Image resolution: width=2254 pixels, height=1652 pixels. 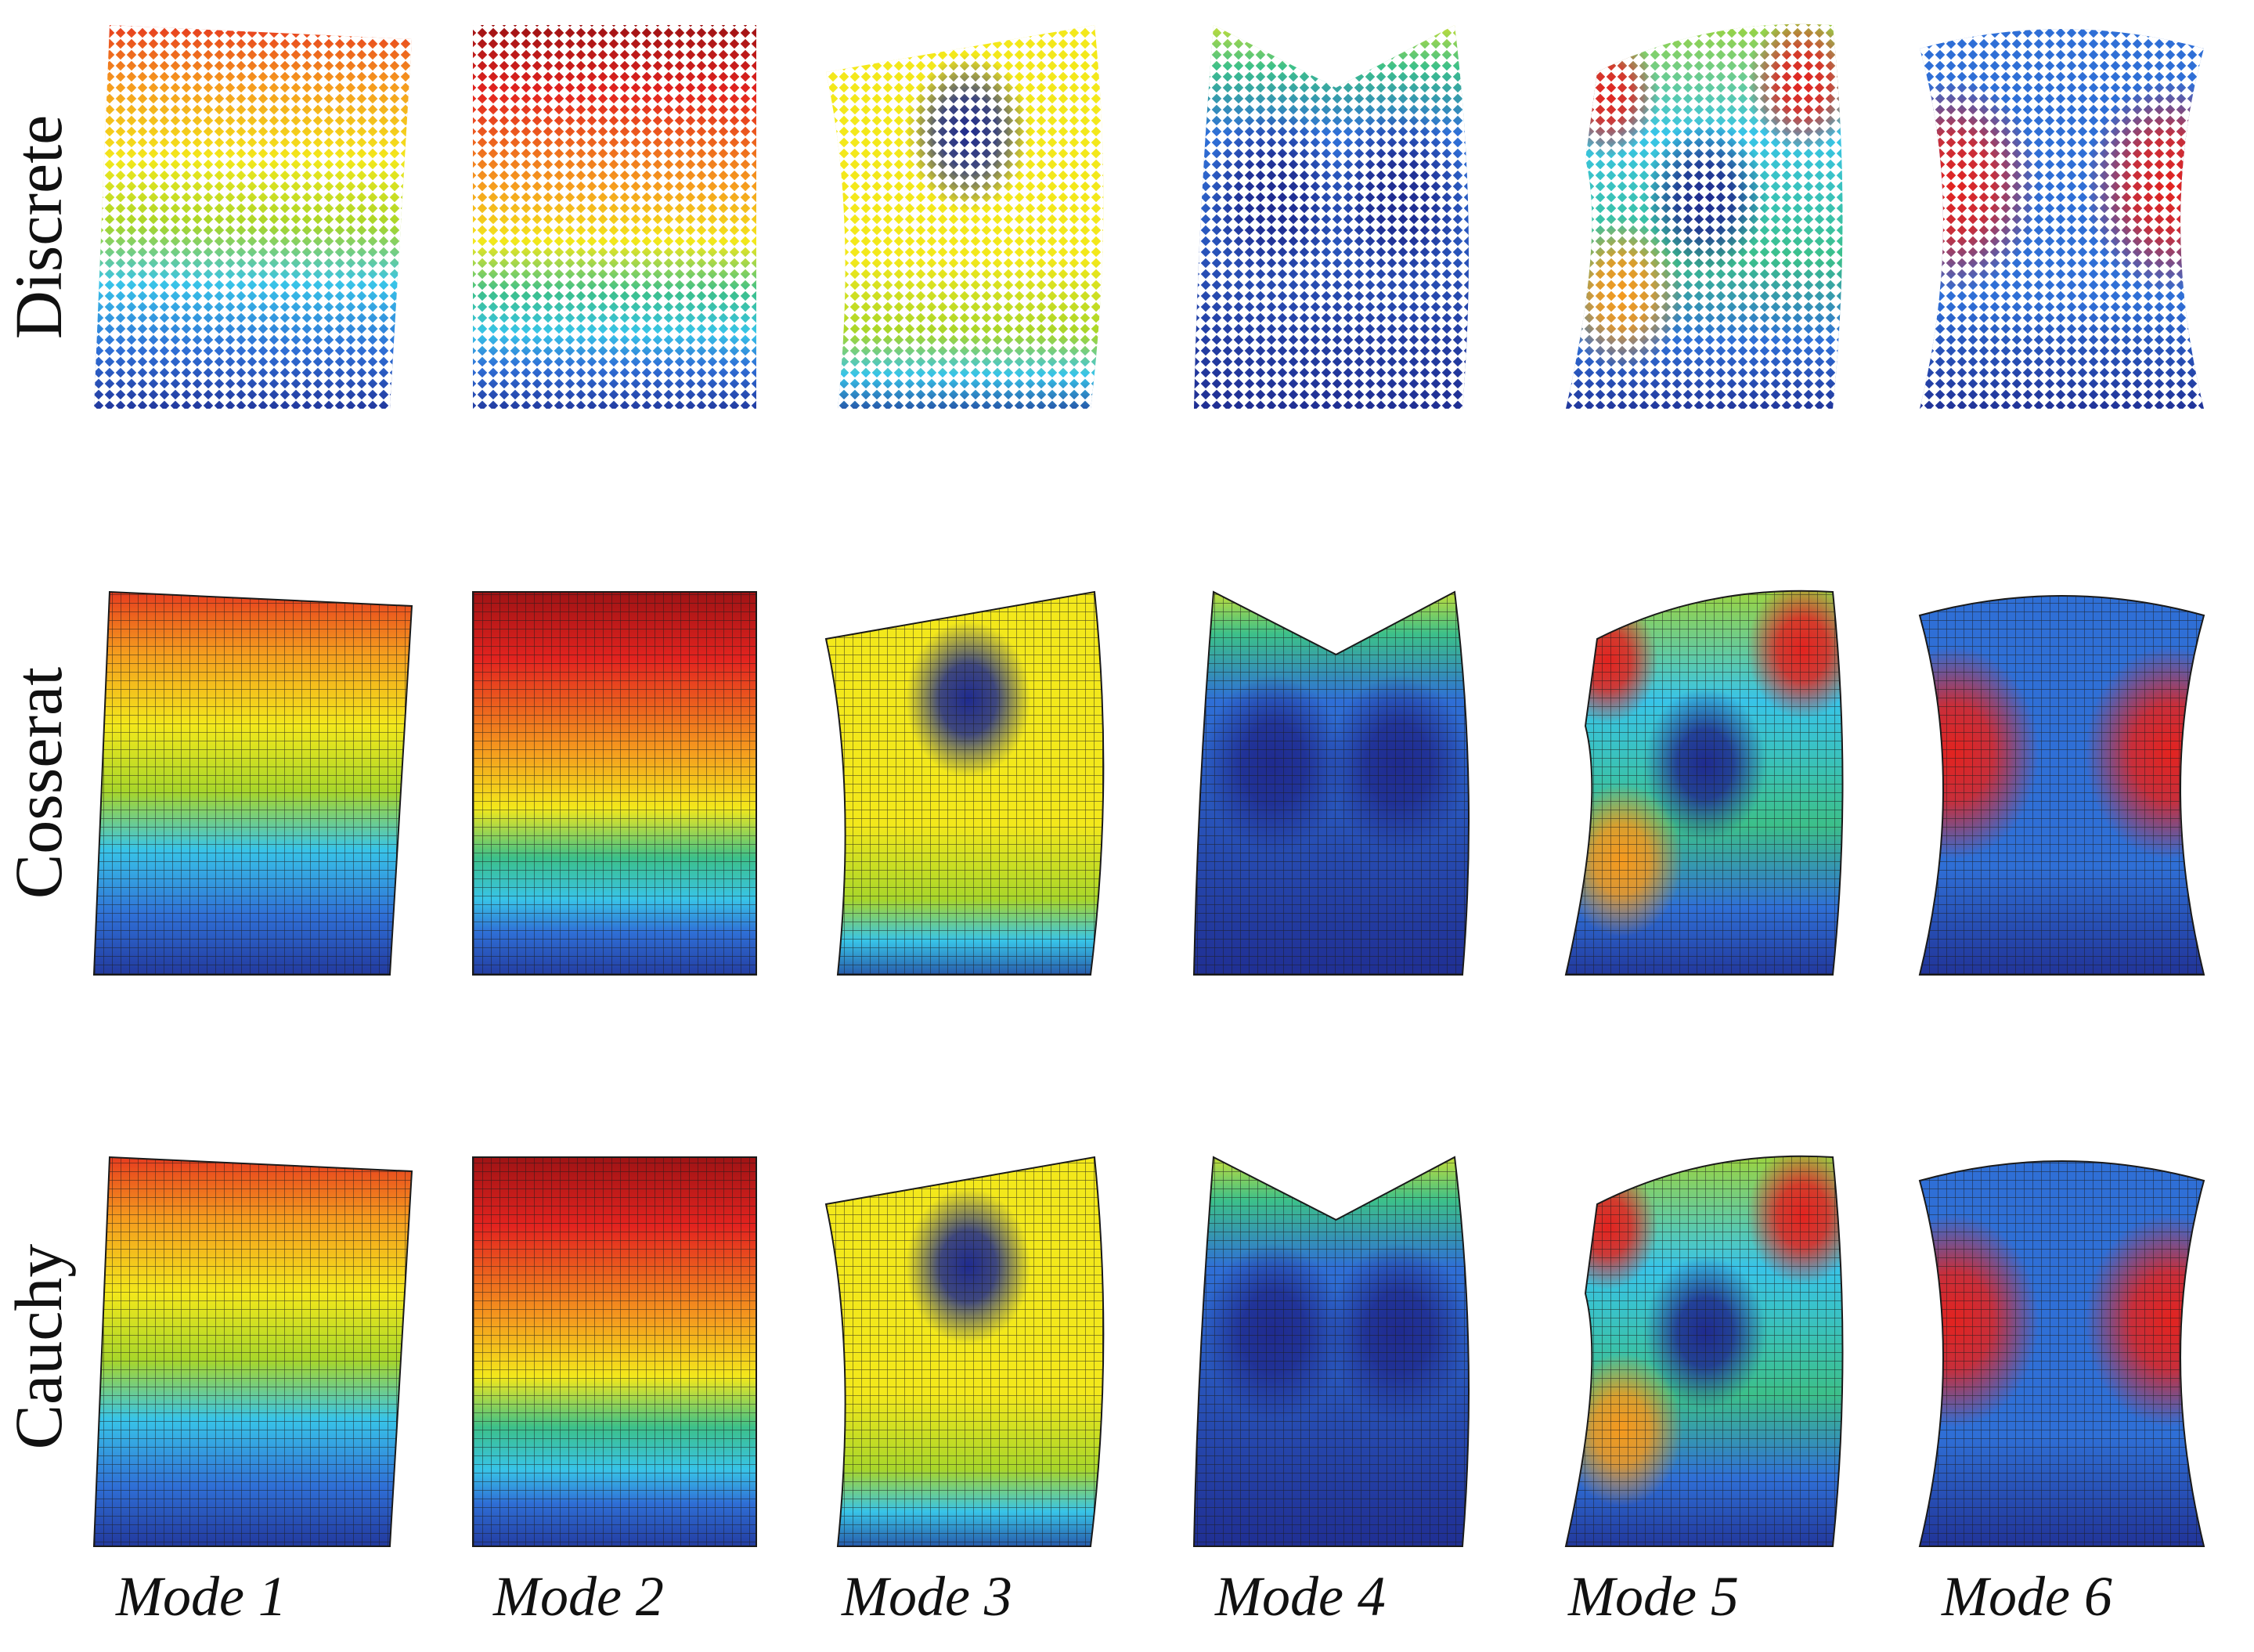 I want to click on column-label-mode-3: Mode 3, so click(x=927, y=1596).